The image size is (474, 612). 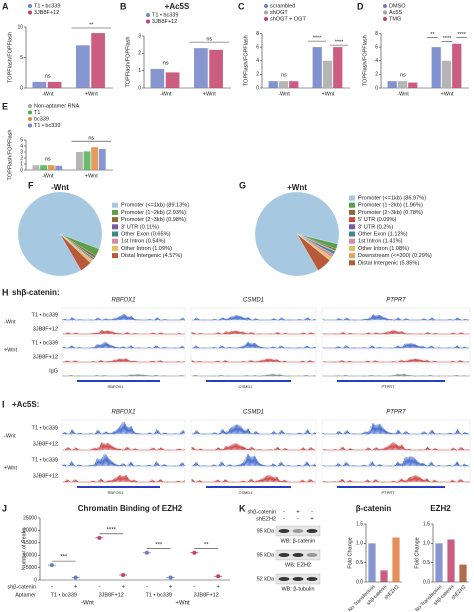 What do you see at coordinates (153, 213) in the screenshot?
I see `legend-label: Promoter (1~2kb) (2.93%)` at bounding box center [153, 213].